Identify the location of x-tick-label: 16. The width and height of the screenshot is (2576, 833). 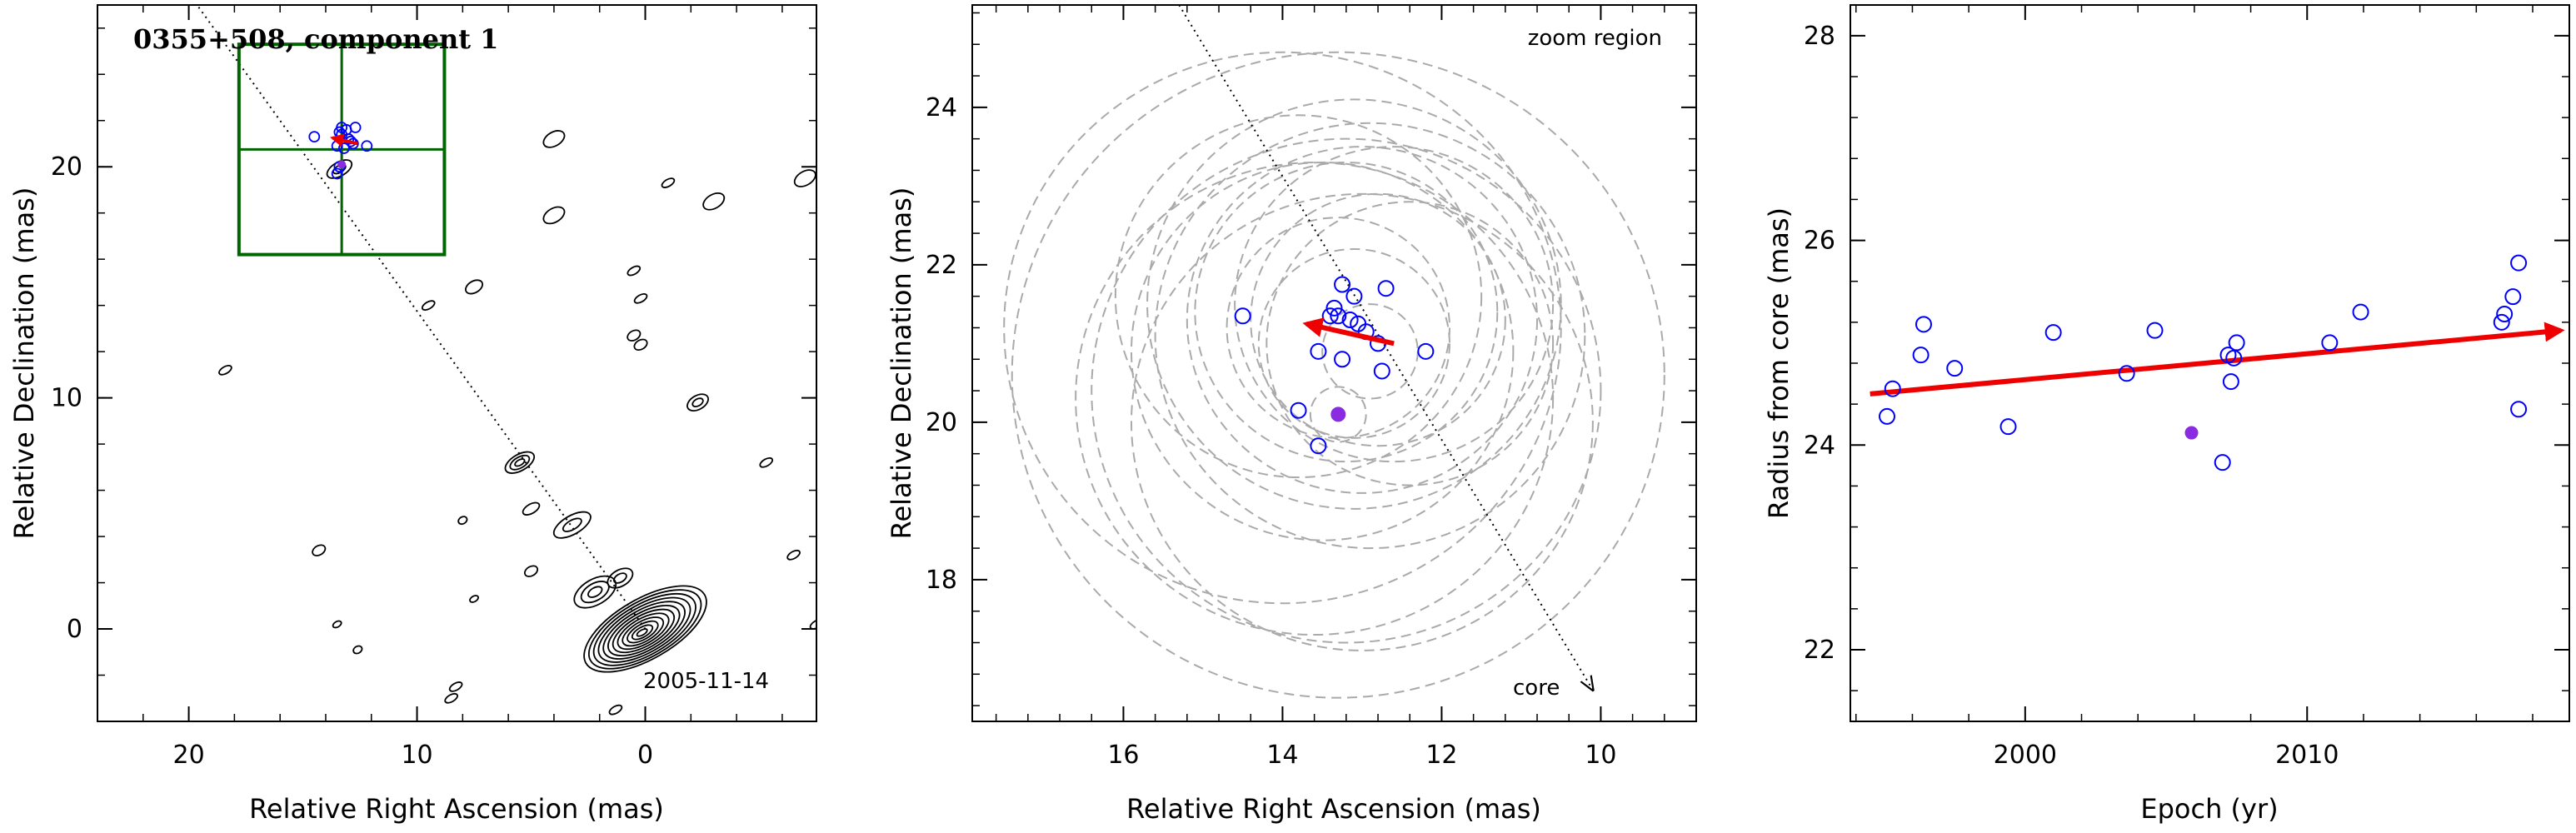
(1123, 755).